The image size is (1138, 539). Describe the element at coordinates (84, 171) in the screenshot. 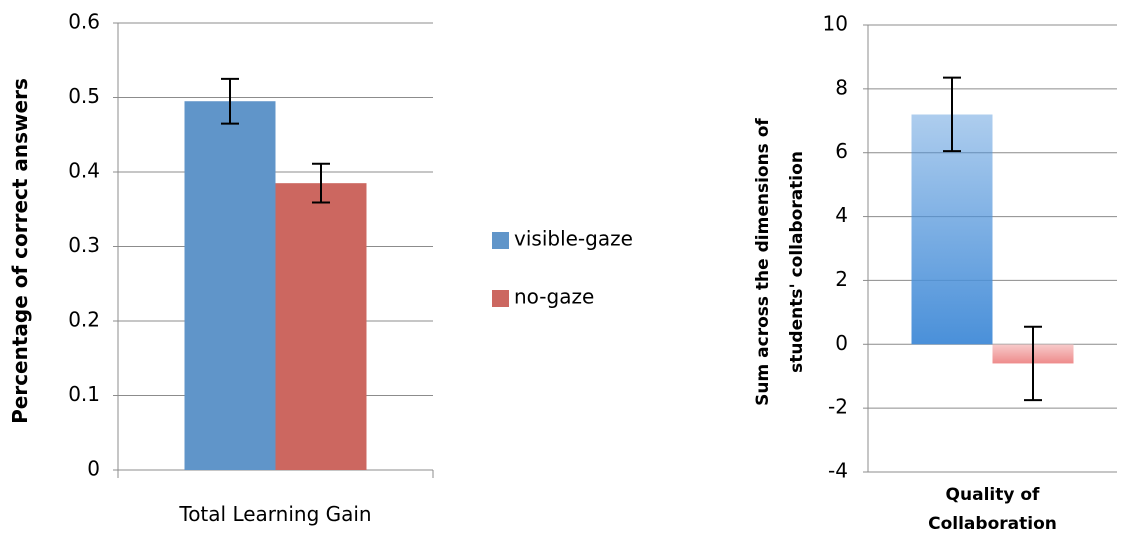

I see `y-tick-label: 0.4` at that location.